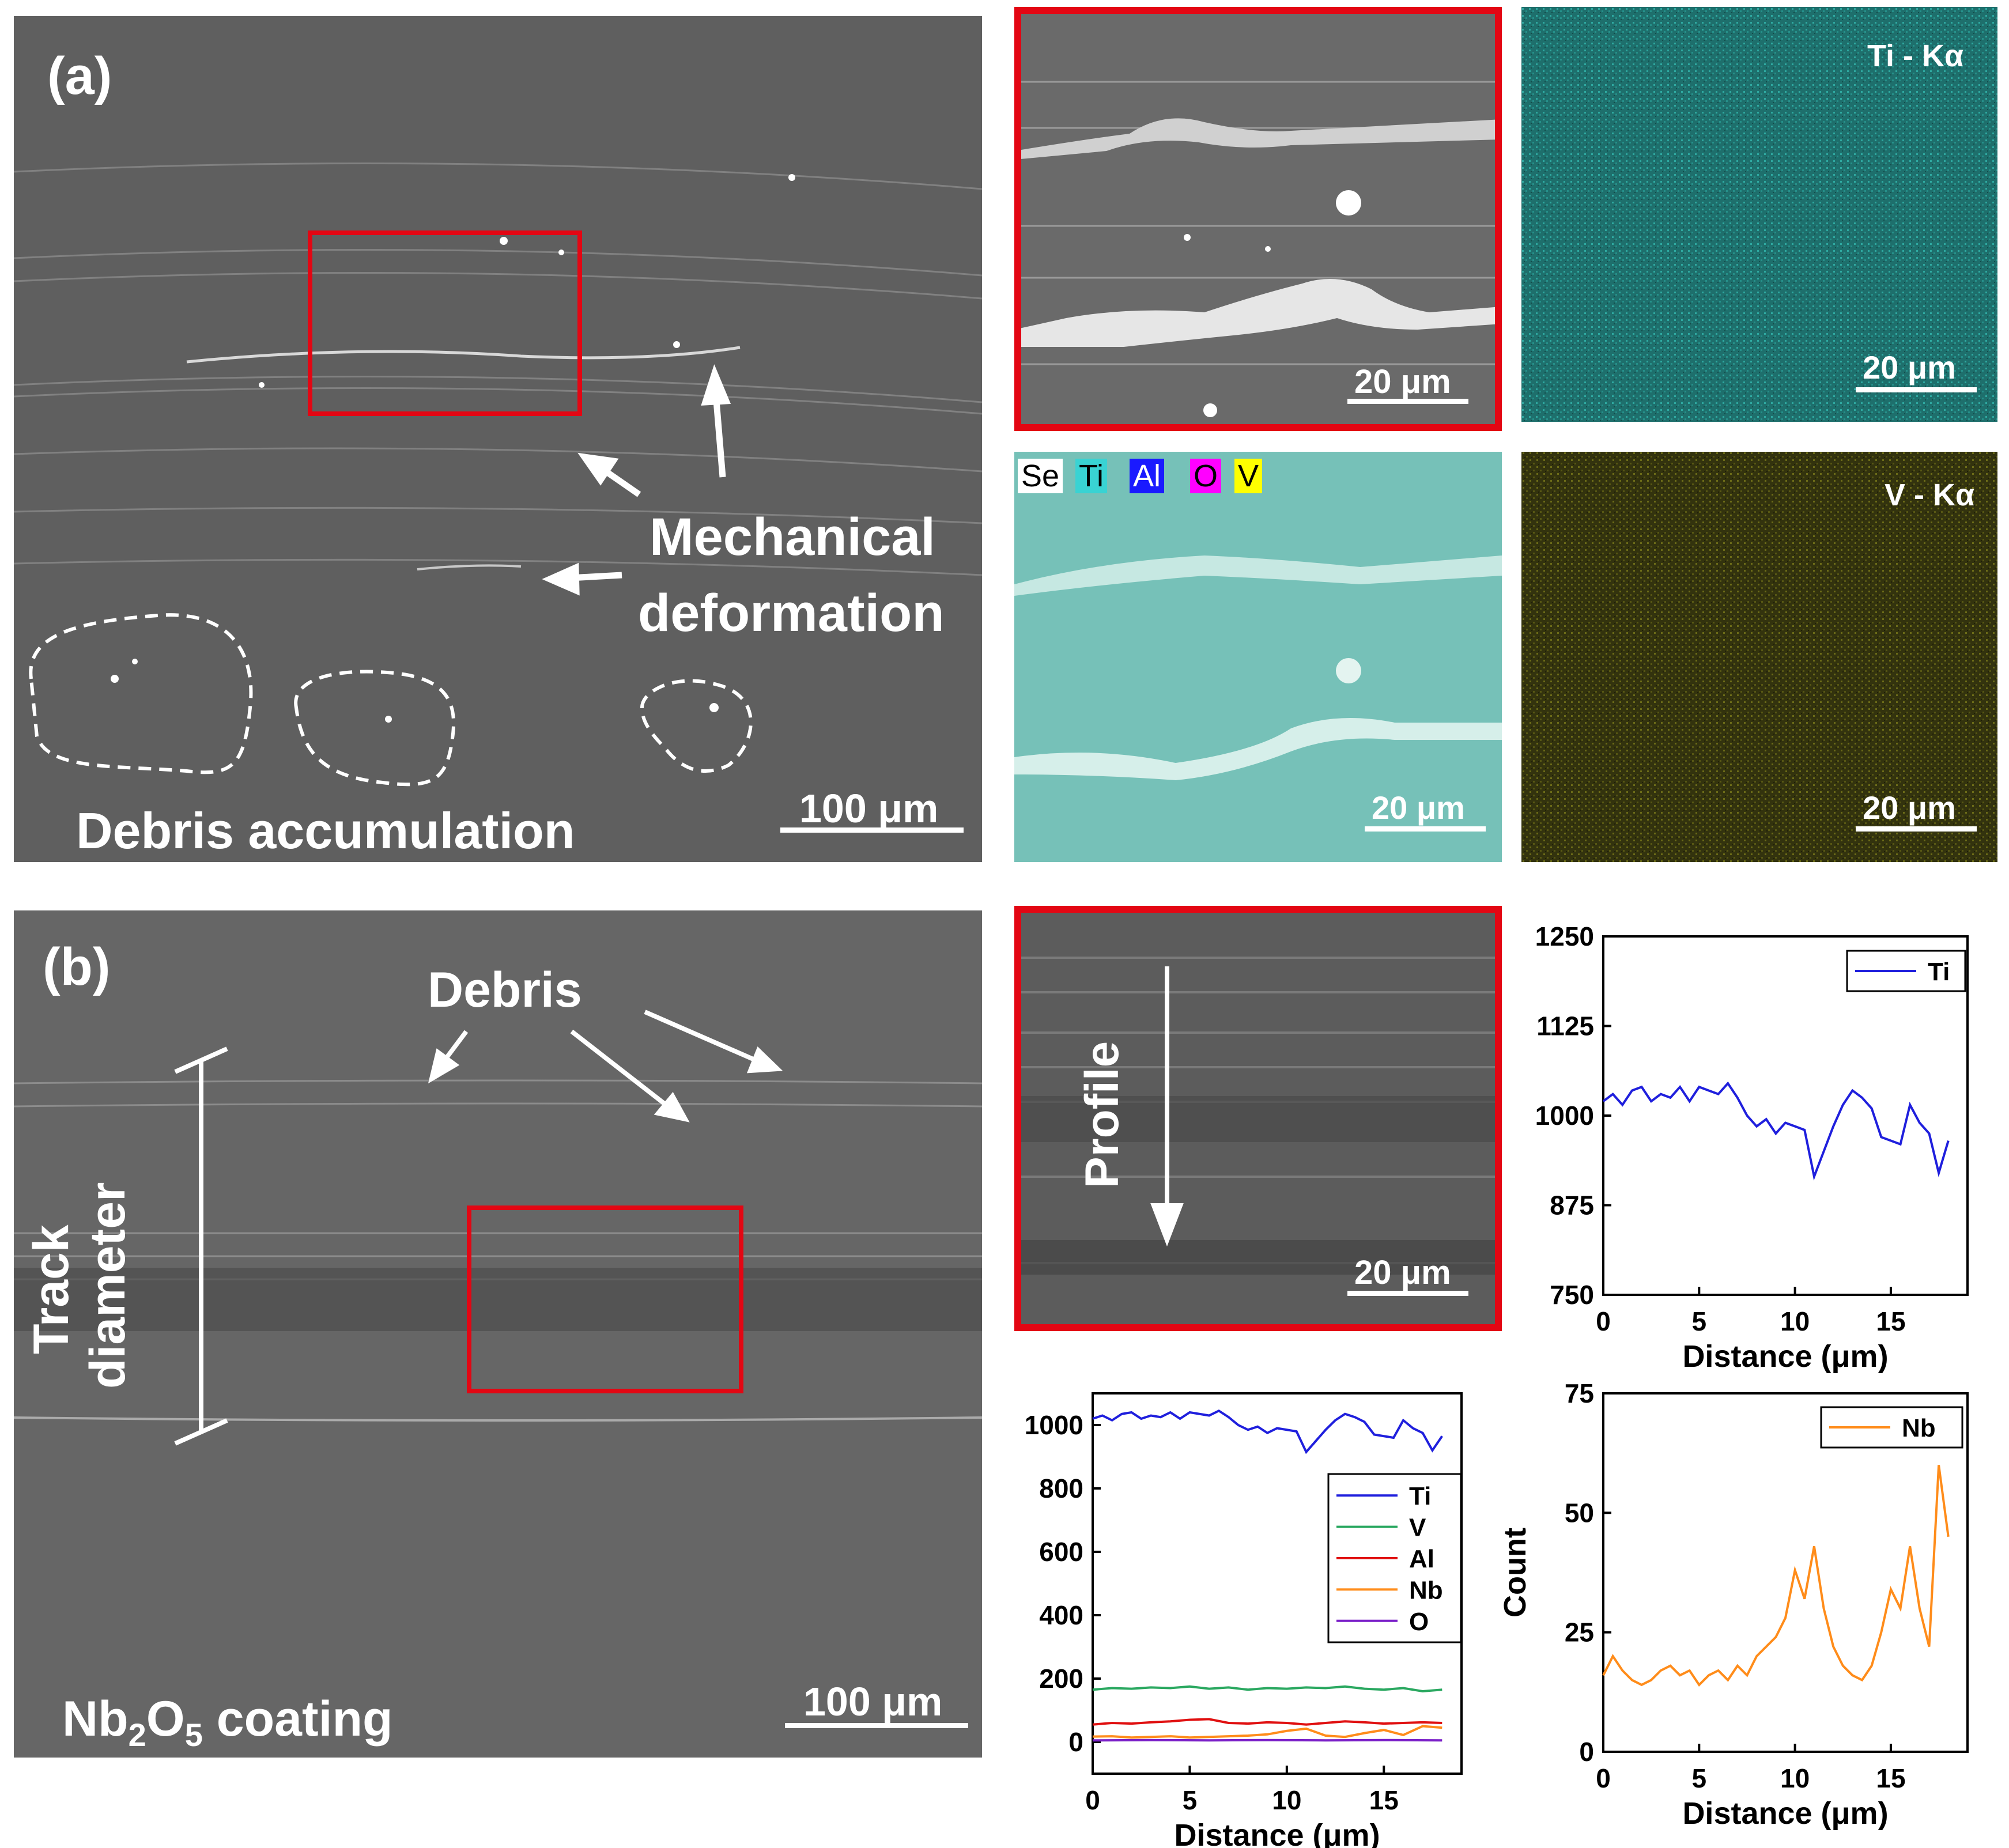 The height and width of the screenshot is (1848, 2009). What do you see at coordinates (791, 613) in the screenshot?
I see `annotation-mechanical-line2: deformation` at bounding box center [791, 613].